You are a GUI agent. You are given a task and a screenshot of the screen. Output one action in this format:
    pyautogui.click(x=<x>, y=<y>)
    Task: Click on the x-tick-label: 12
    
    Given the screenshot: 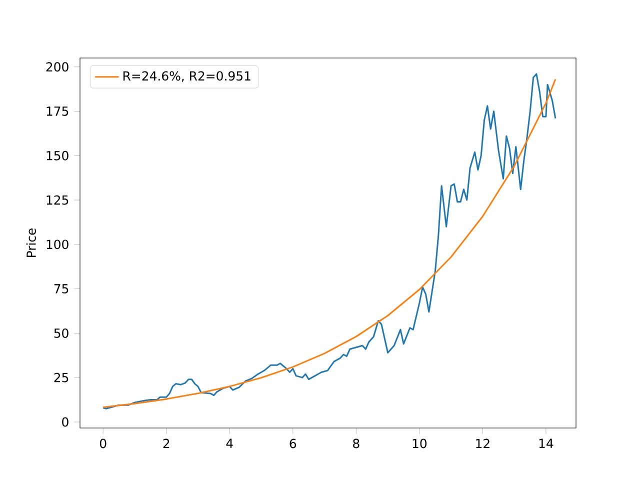 What is the action you would take?
    pyautogui.click(x=483, y=443)
    